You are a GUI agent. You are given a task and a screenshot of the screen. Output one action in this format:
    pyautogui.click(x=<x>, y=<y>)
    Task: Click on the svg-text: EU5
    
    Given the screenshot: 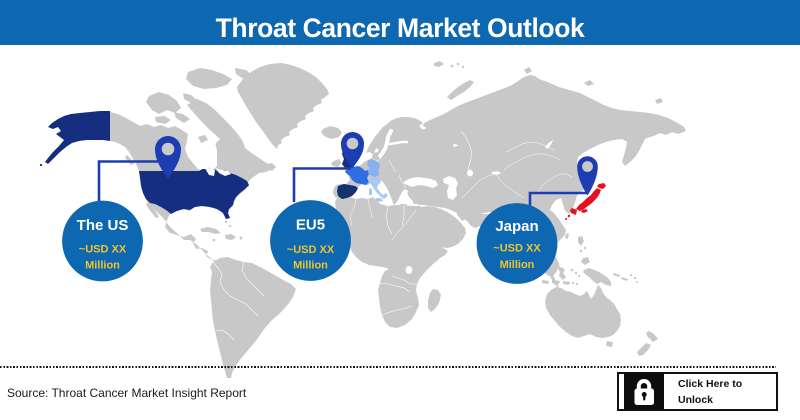 What is the action you would take?
    pyautogui.click(x=310, y=225)
    